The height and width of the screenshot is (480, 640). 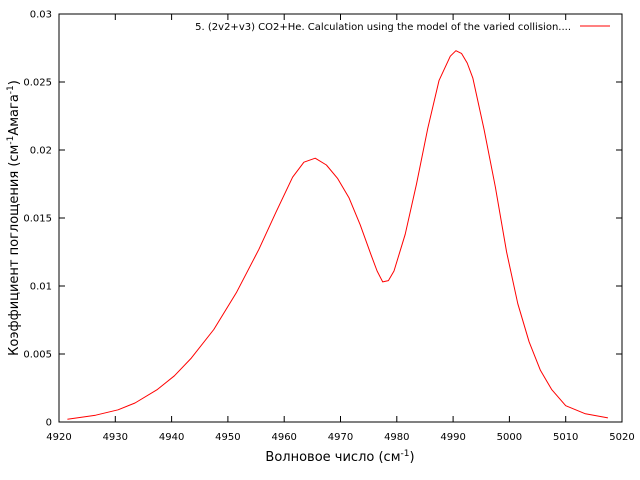 What do you see at coordinates (565, 437) in the screenshot?
I see `x-tick-label: 5010` at bounding box center [565, 437].